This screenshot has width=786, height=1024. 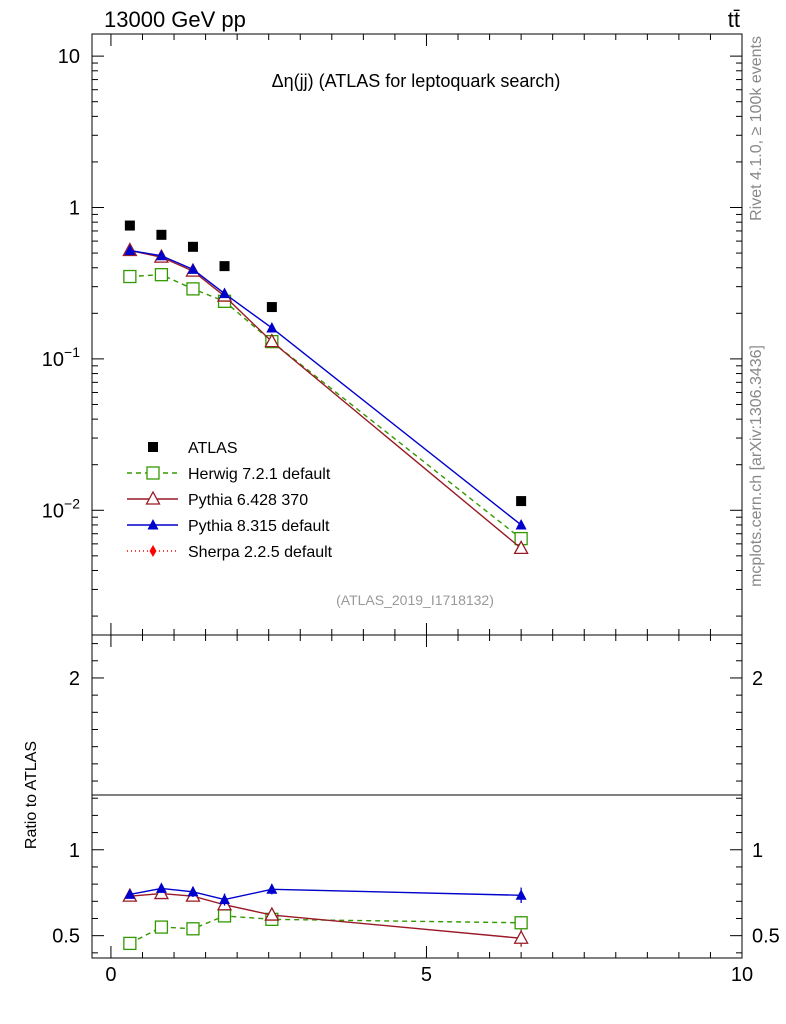 I want to click on main-y-tick-label: 10⁻², so click(x=61, y=508).